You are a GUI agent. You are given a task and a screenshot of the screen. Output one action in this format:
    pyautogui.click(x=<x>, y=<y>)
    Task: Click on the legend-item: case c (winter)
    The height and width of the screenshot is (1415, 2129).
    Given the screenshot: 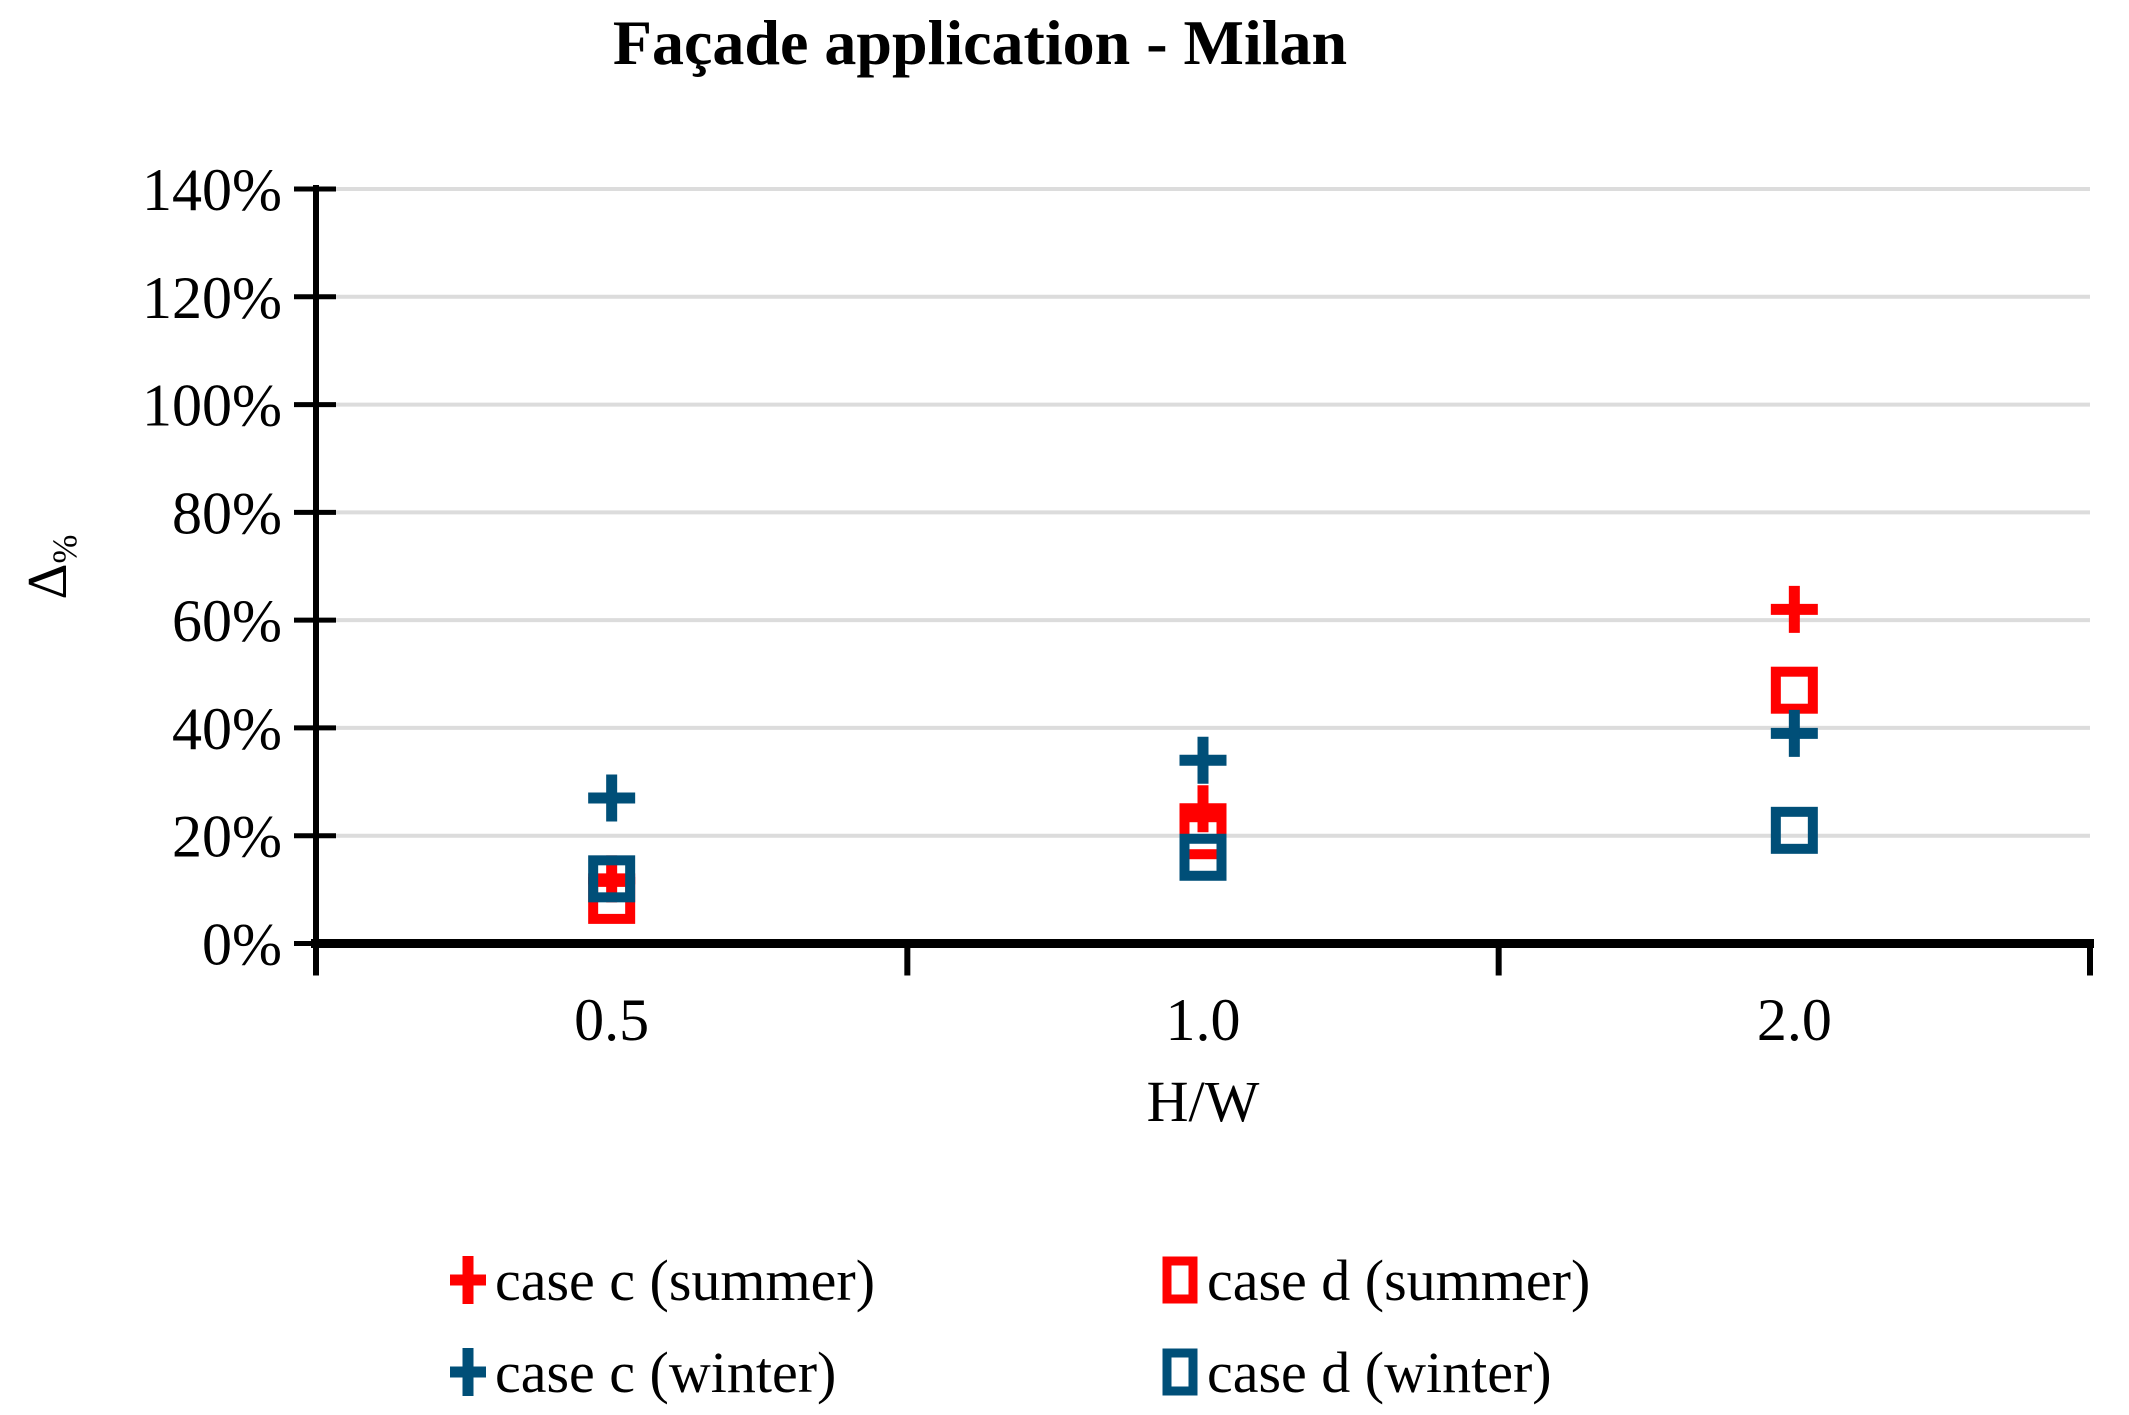 What is the action you would take?
    pyautogui.click(x=642, y=1372)
    